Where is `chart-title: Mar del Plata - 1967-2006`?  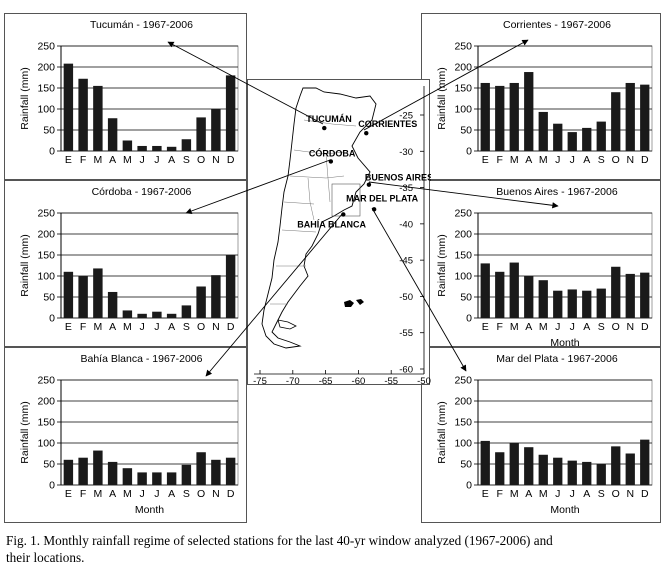 chart-title: Mar del Plata - 1967-2006 is located at coordinates (557, 359).